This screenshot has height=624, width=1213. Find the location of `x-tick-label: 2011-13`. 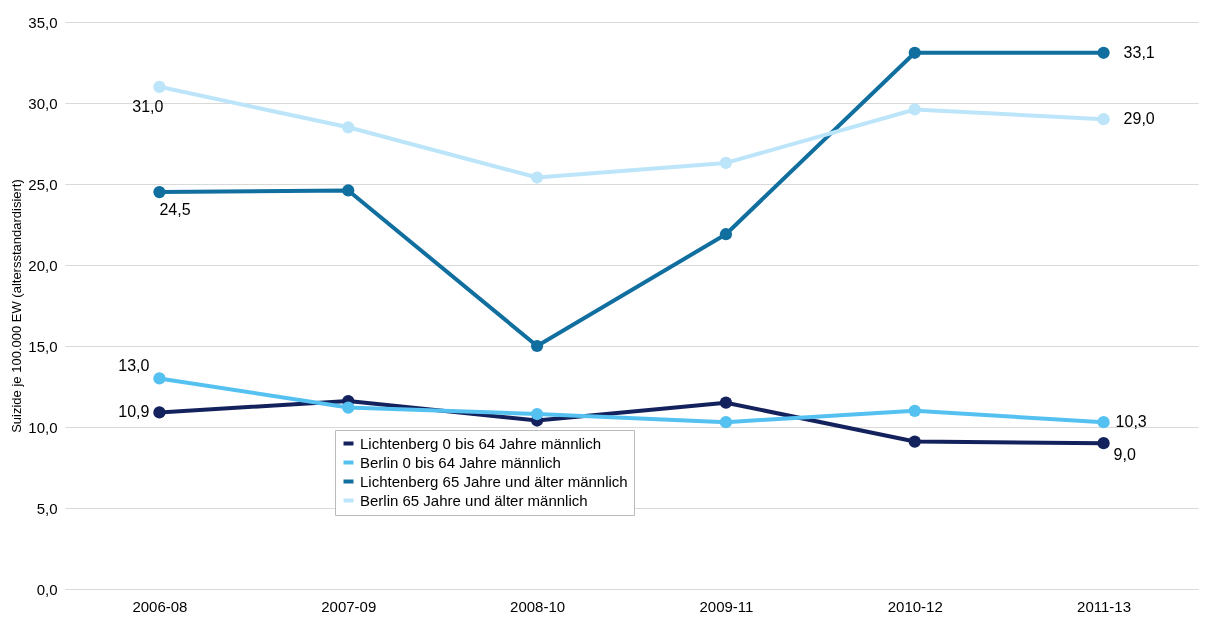

x-tick-label: 2011-13 is located at coordinates (1104, 606).